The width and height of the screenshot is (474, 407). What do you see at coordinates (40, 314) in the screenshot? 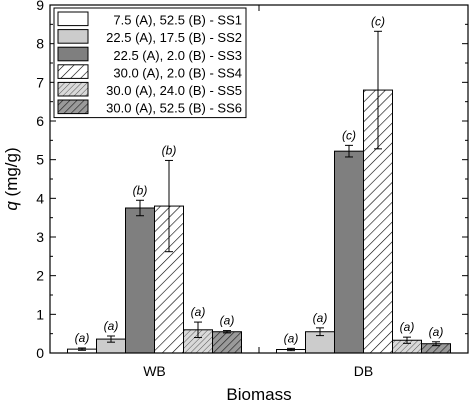
I see `y-tick-label: 1` at bounding box center [40, 314].